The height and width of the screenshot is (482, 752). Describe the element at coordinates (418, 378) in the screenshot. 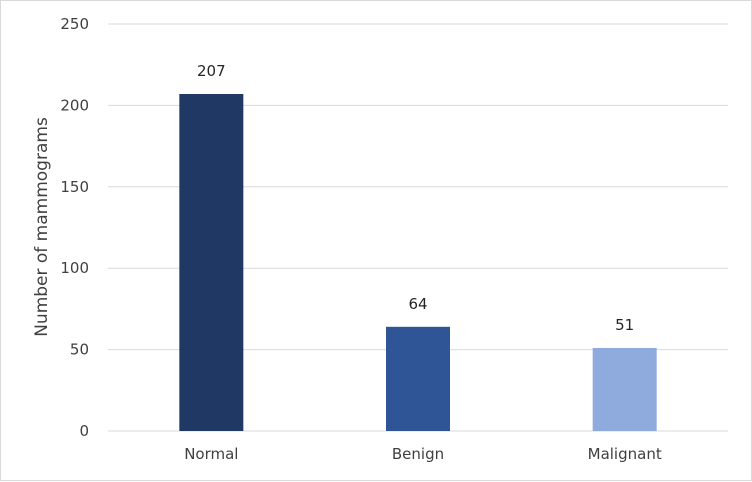

I see `bar-benign` at that location.